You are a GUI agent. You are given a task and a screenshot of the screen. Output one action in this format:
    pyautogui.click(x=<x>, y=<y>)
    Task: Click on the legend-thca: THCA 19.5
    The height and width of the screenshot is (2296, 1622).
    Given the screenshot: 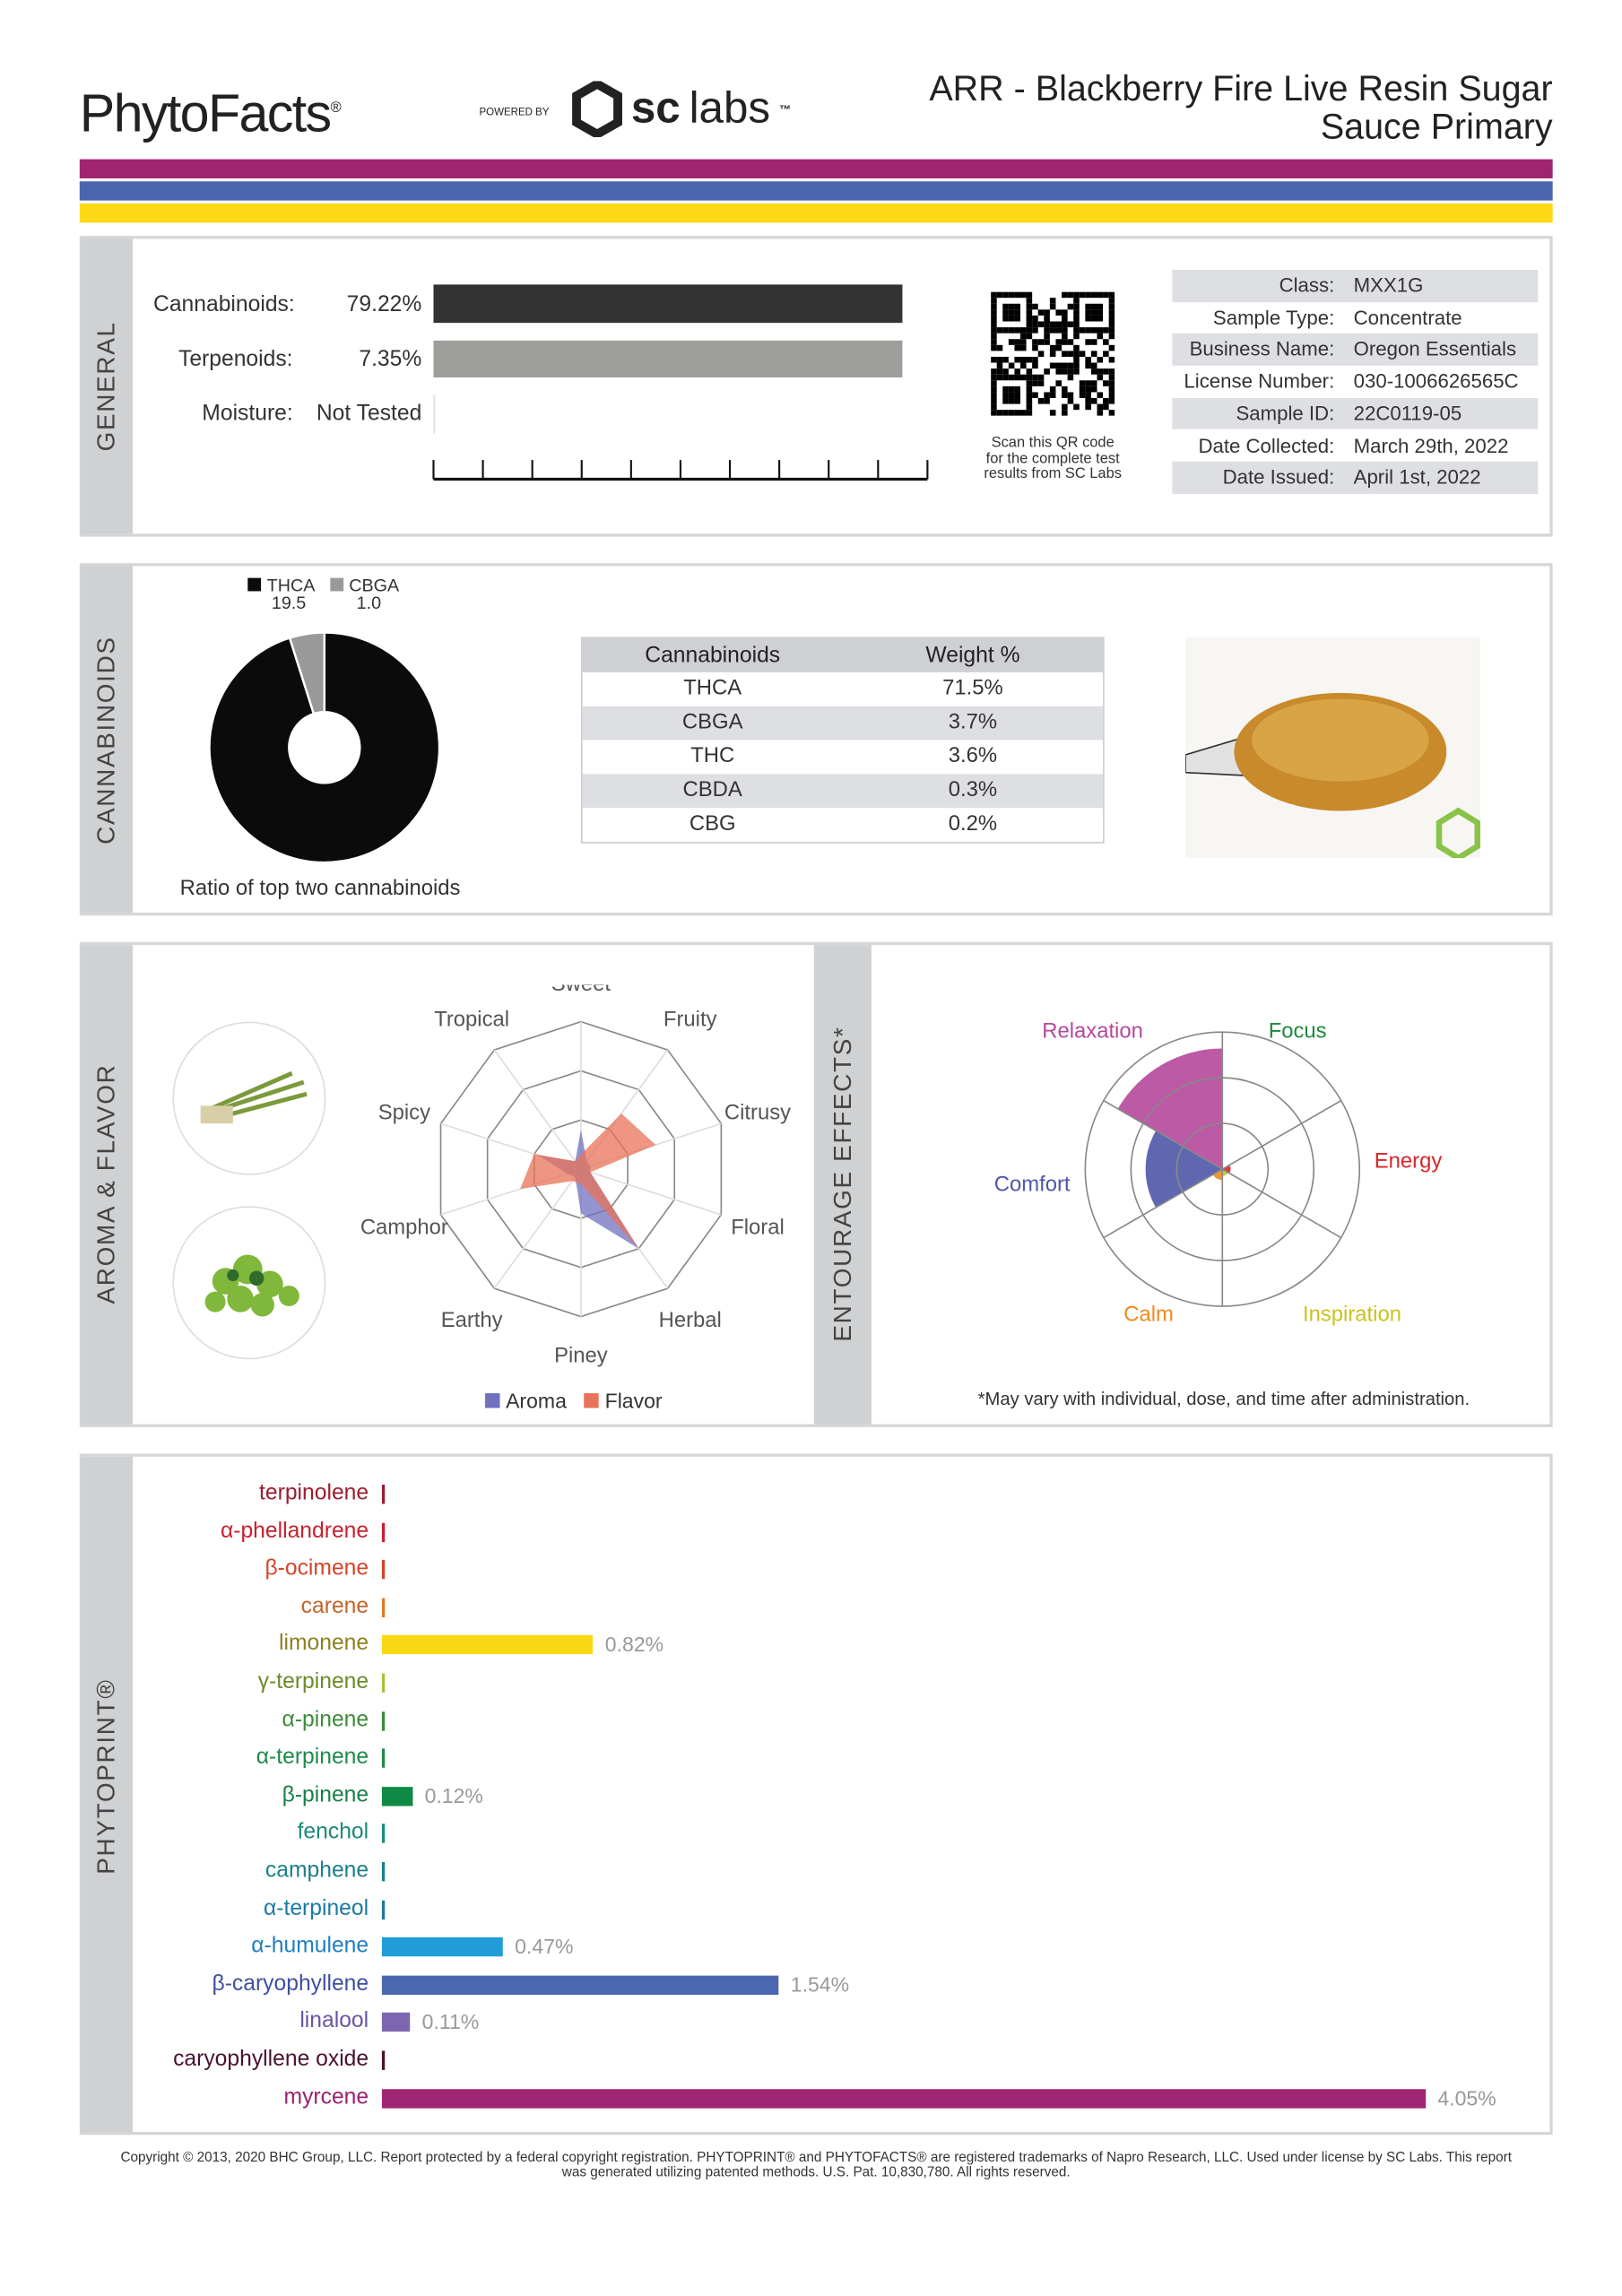 What is the action you would take?
    pyautogui.click(x=281, y=593)
    